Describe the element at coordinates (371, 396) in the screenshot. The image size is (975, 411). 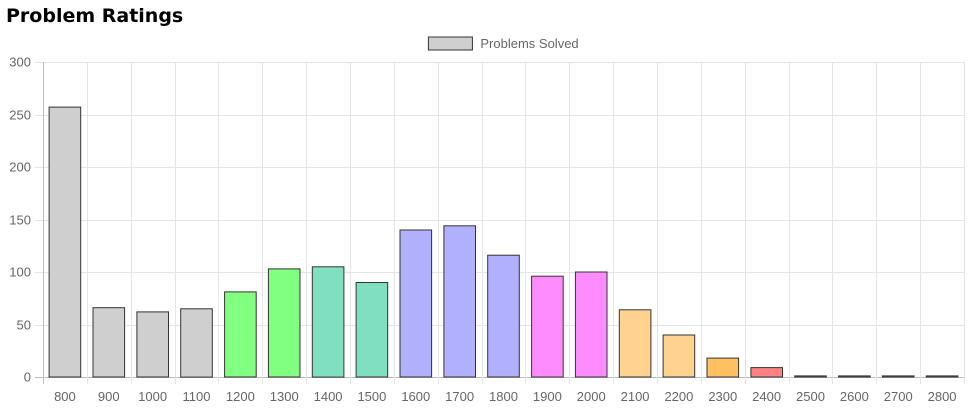
I see `x-tick-label: 1500` at that location.